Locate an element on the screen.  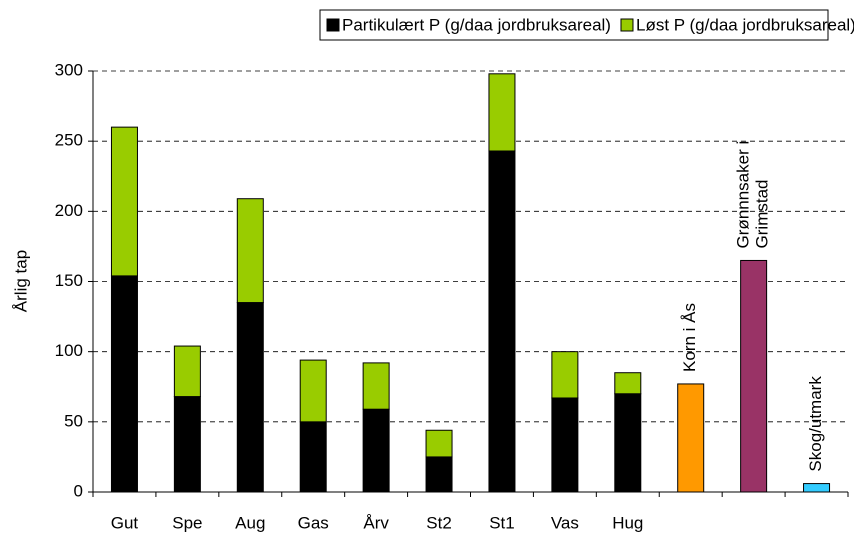
y-tick-label: 250 is located at coordinates (69, 140).